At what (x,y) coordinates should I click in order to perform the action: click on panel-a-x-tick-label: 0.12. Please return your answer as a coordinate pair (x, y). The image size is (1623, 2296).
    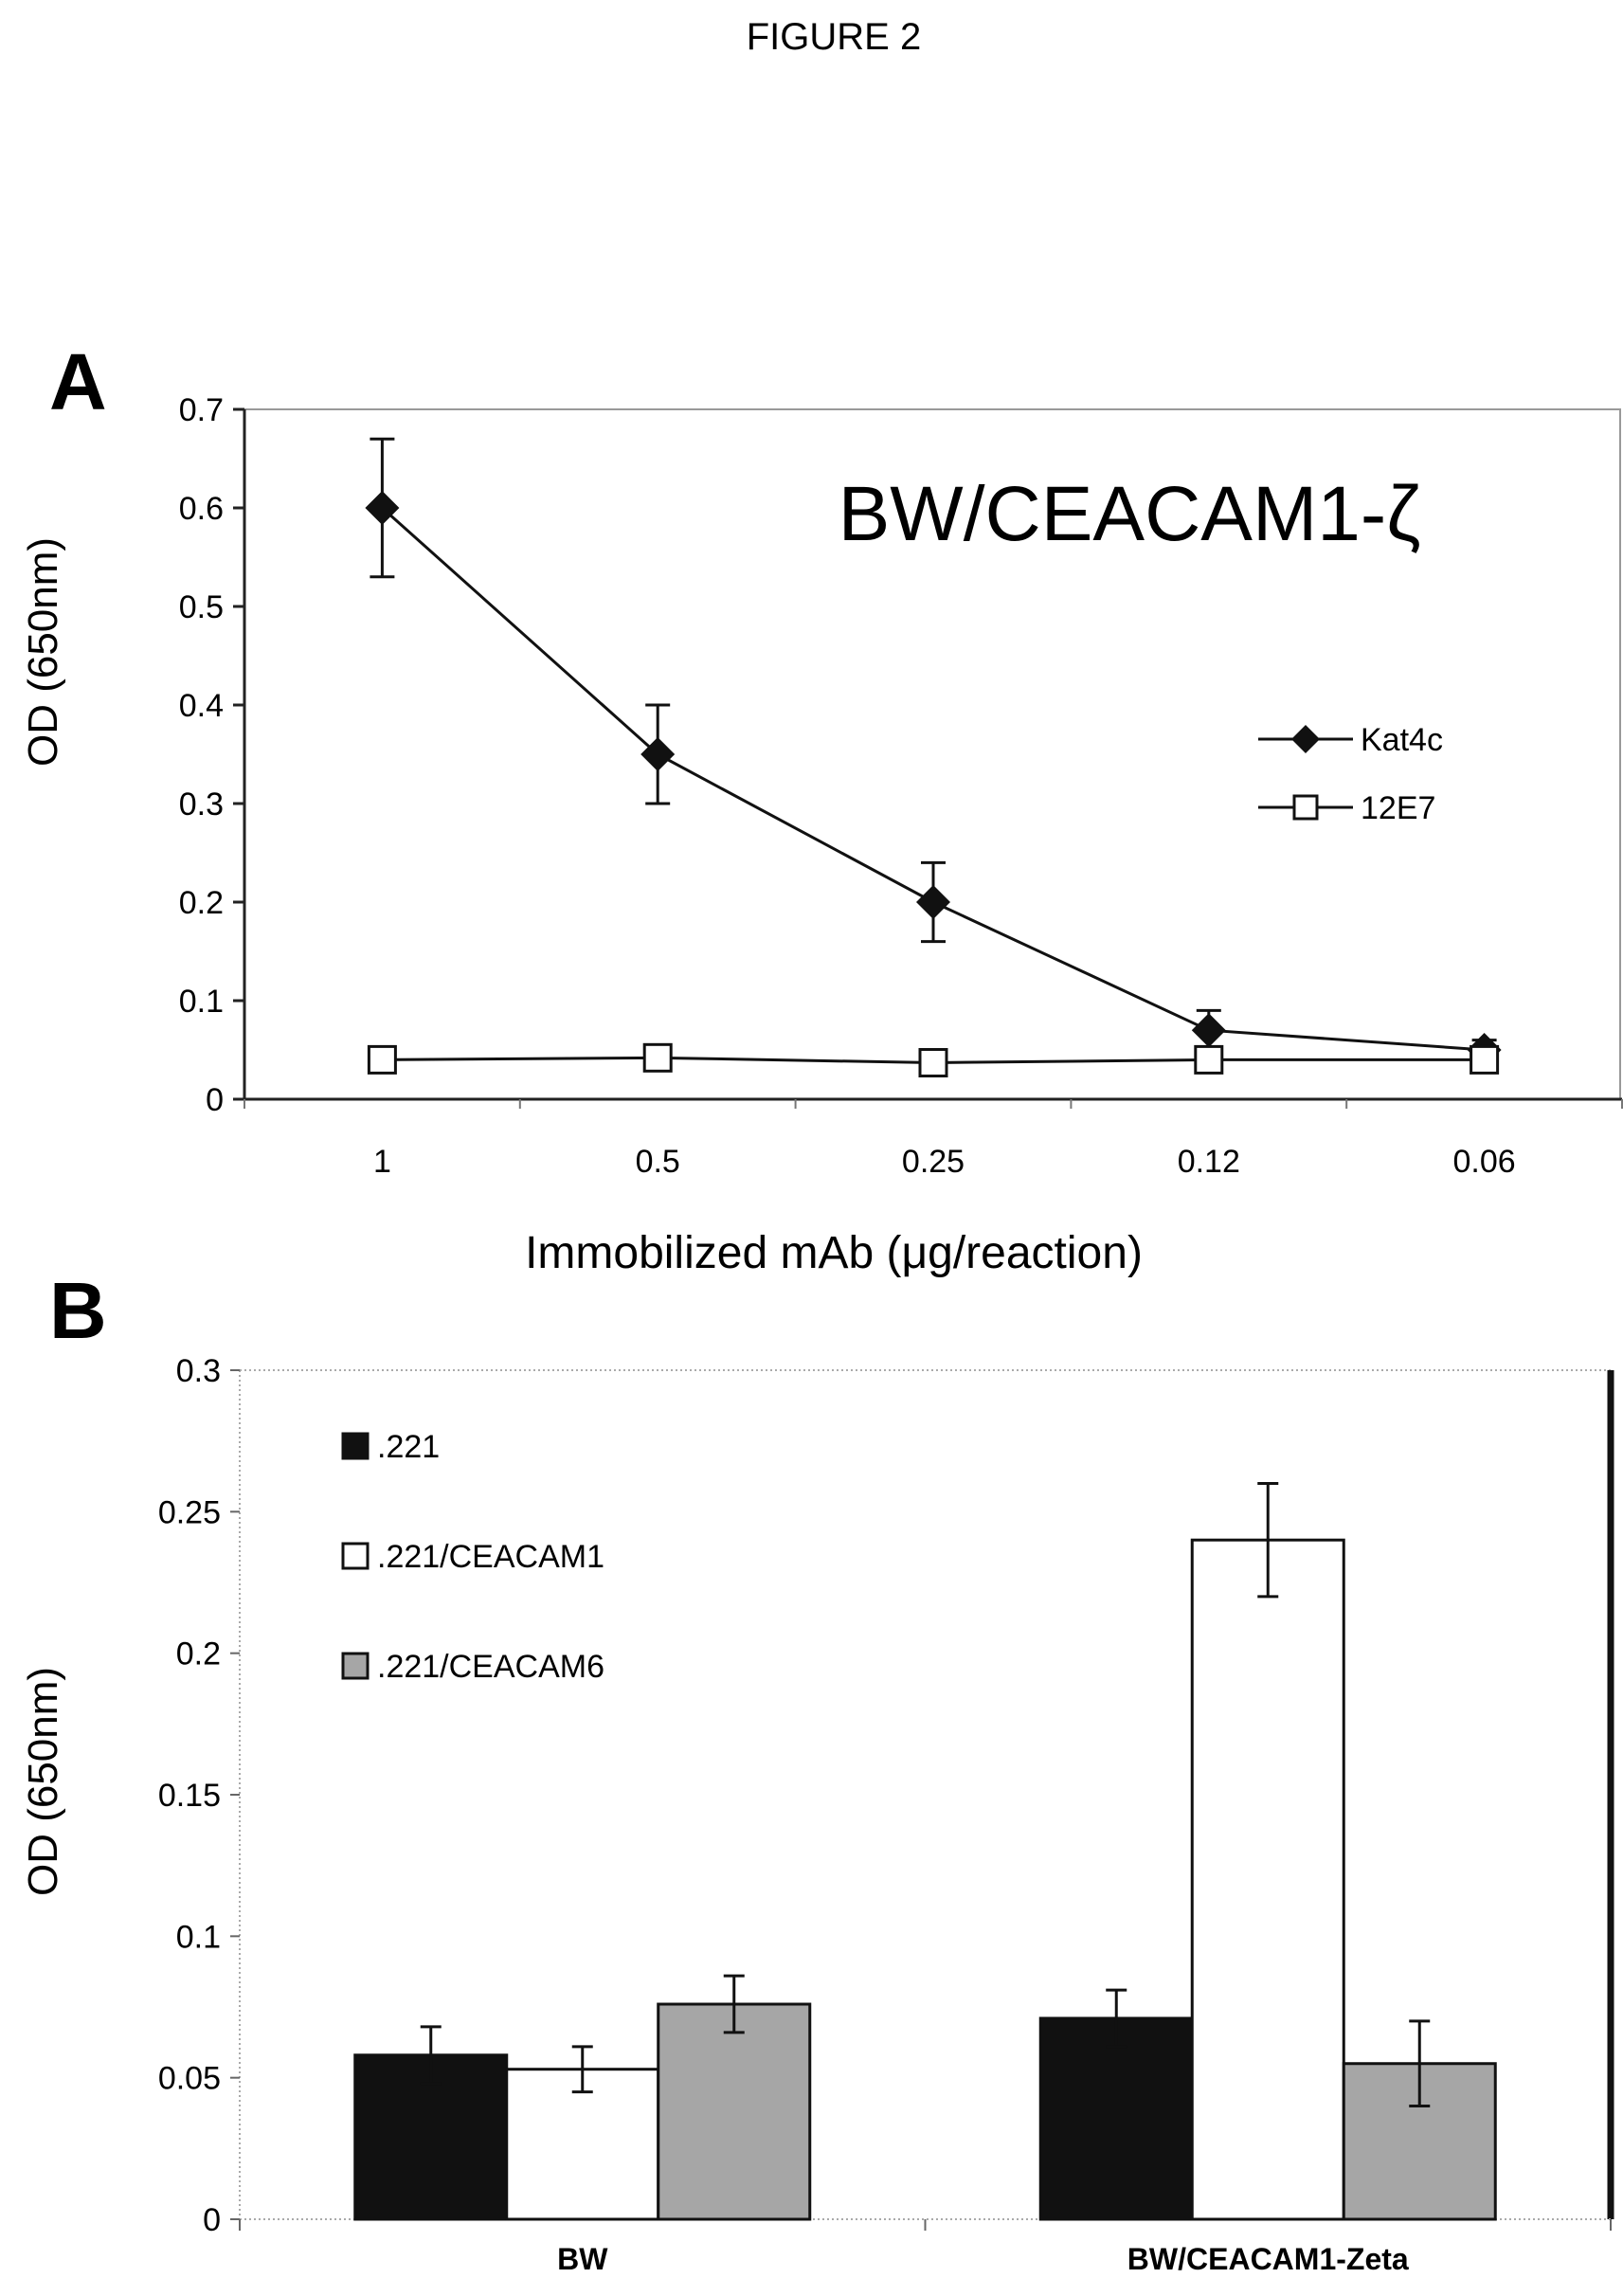
    Looking at the image, I should click on (1209, 1162).